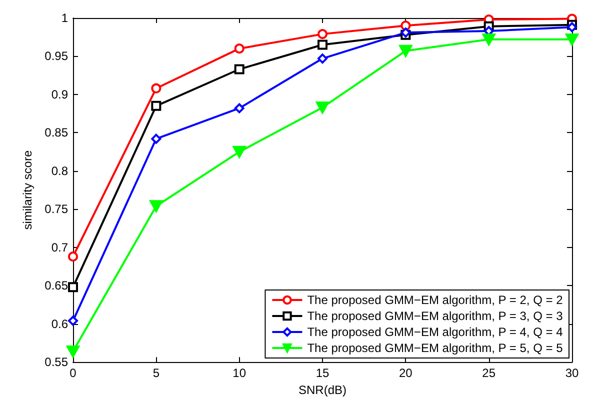  Describe the element at coordinates (56, 209) in the screenshot. I see `y-tick-label: 0.75` at that location.